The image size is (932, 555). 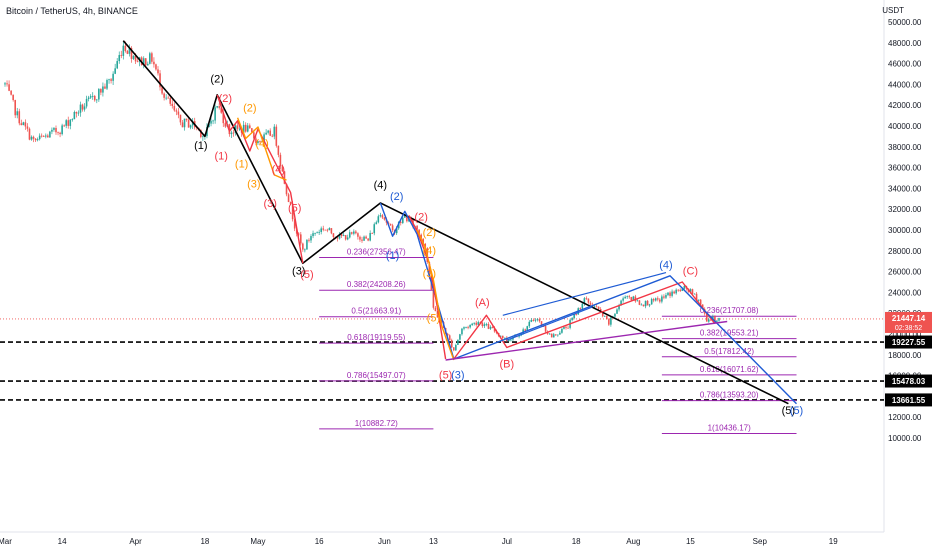 What do you see at coordinates (905, 105) in the screenshot?
I see `price-tick-label: 42000.00` at bounding box center [905, 105].